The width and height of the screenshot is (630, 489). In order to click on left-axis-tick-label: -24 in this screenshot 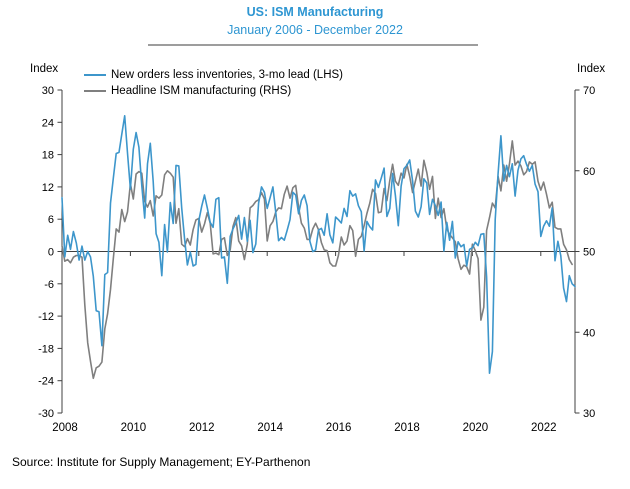, I will do `click(46, 382)`.